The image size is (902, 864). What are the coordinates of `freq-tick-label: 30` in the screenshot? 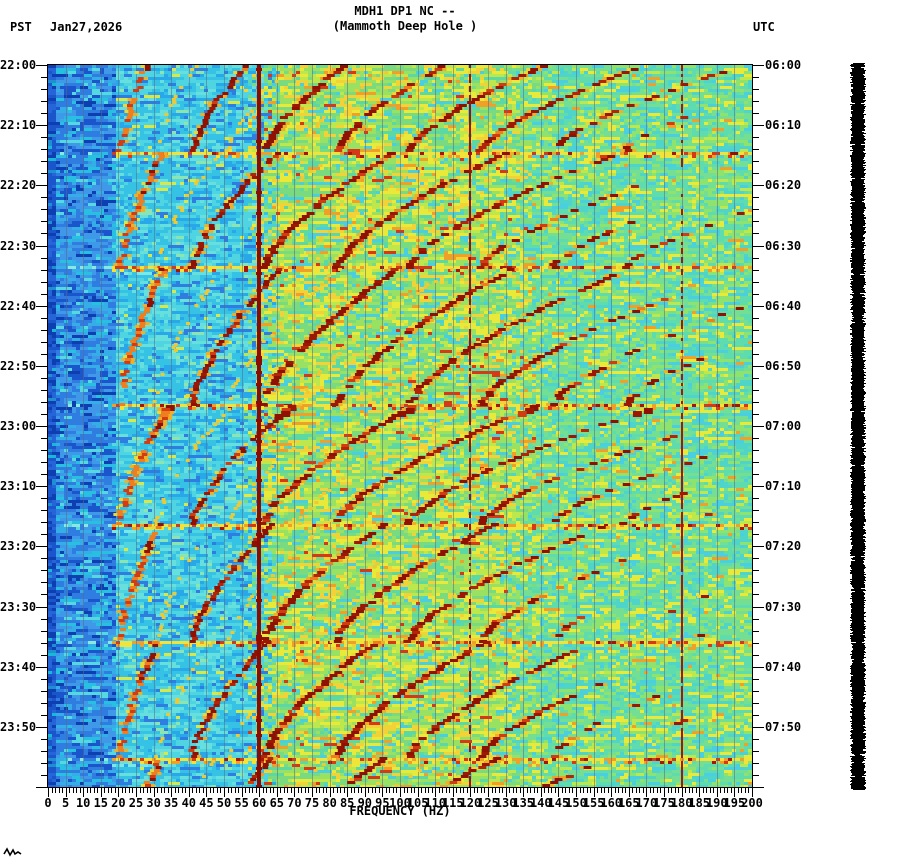 It's located at (153, 803).